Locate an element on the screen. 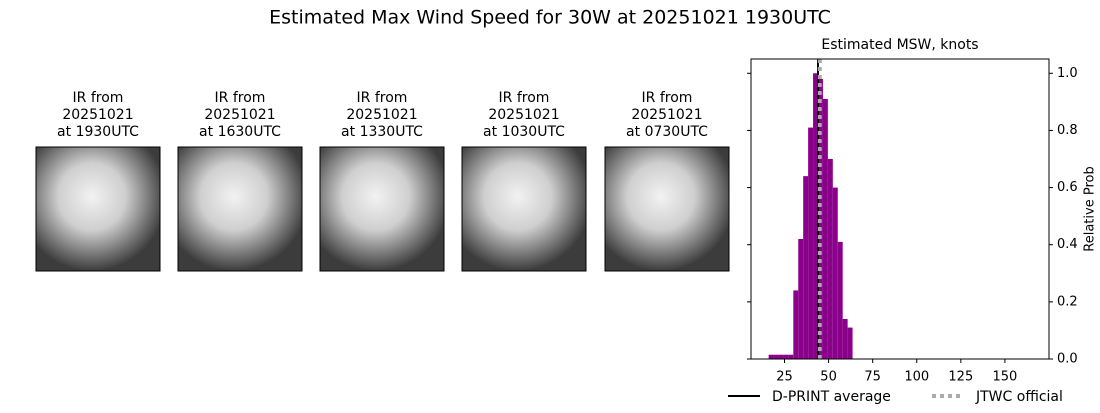 Image resolution: width=1100 pixels, height=413 pixels. chart-title: Estimated MSW, knots is located at coordinates (899, 45).